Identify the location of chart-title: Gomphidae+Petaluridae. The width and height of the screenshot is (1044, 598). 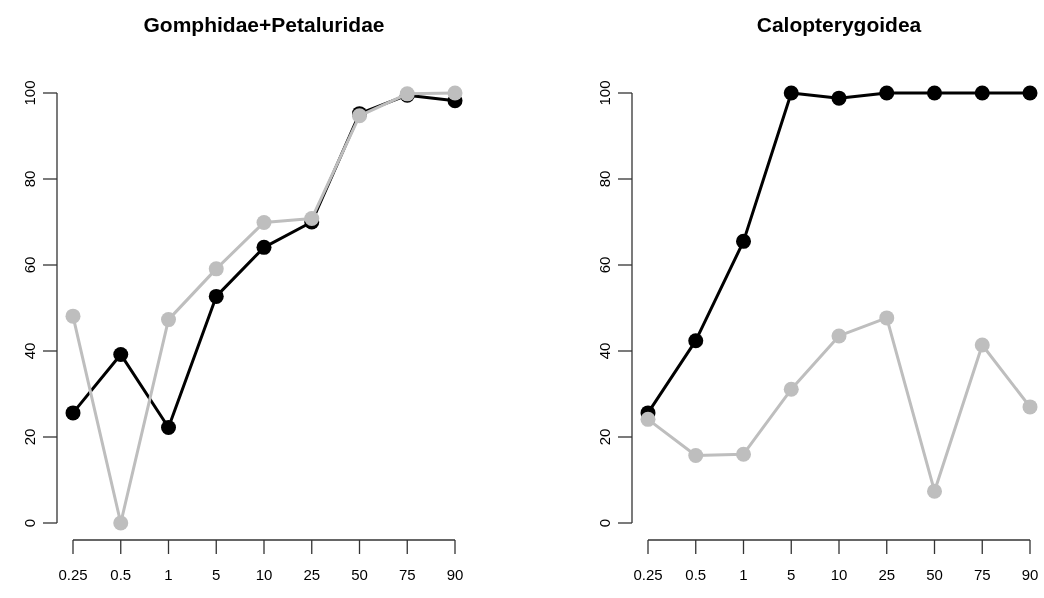
(264, 24).